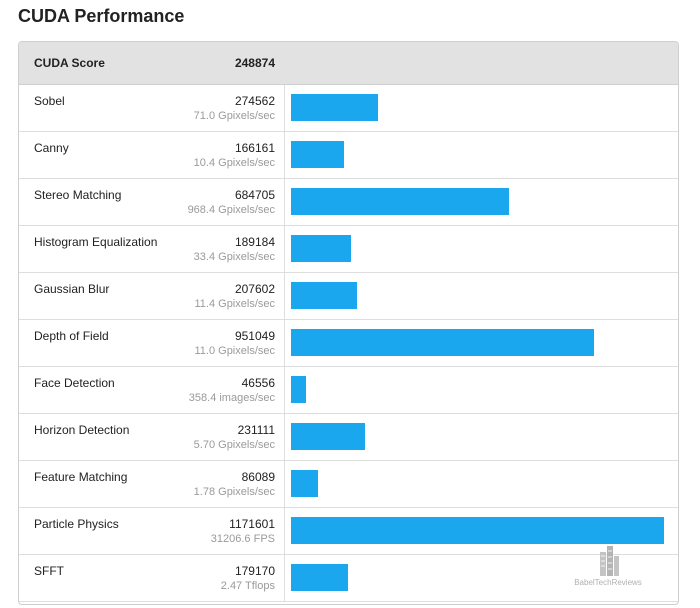 The image size is (700, 608). Describe the element at coordinates (348, 390) in the screenshot. I see `table-row: Face Detection 46556 358.4 images/sec` at that location.